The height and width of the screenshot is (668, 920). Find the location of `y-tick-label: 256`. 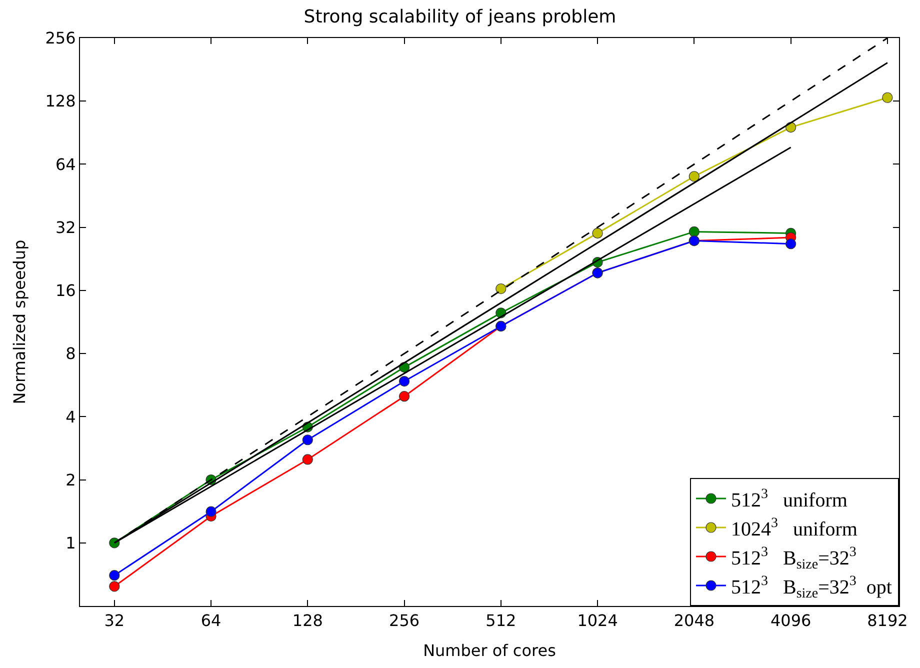

y-tick-label: 256 is located at coordinates (60, 38).